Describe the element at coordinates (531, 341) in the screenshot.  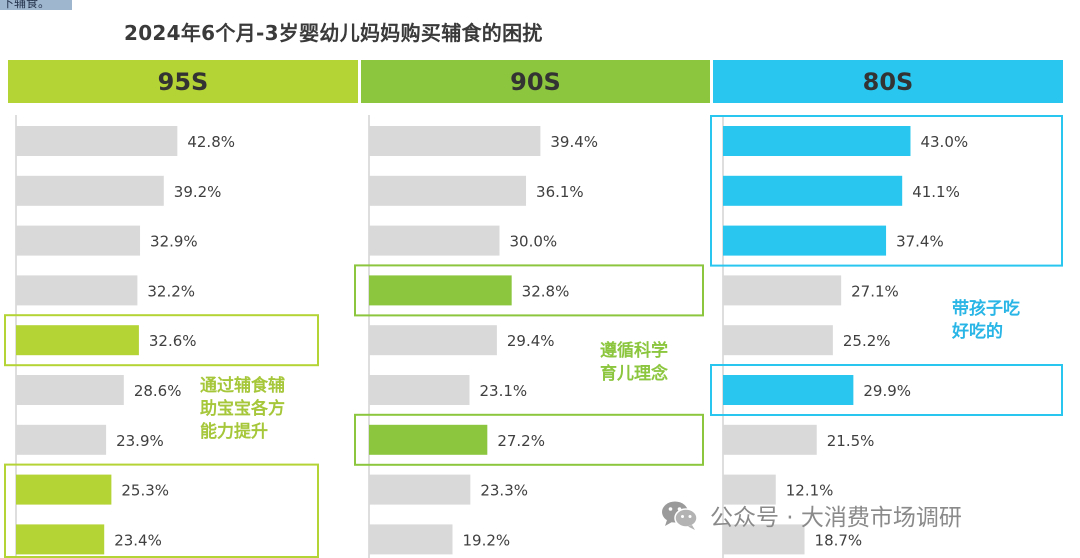
I see `data-label-90S-5: 29.4%` at that location.